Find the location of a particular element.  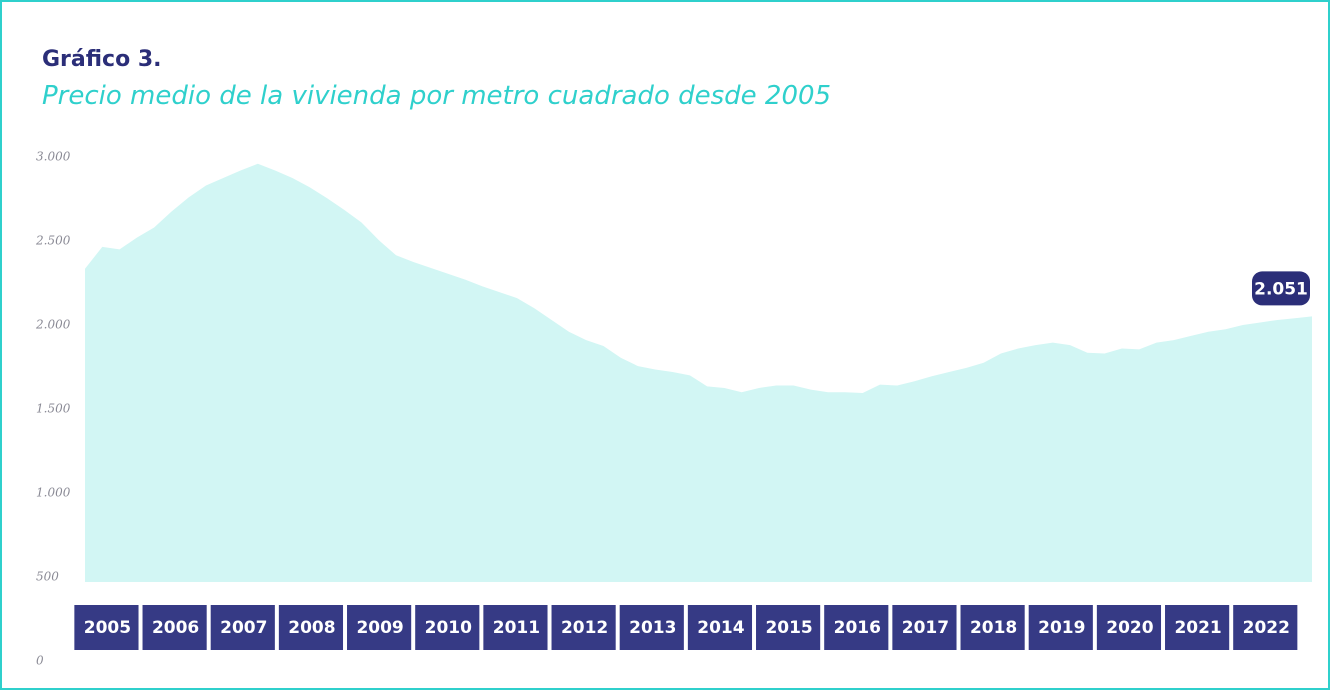

year-box: 2010 is located at coordinates (447, 627).